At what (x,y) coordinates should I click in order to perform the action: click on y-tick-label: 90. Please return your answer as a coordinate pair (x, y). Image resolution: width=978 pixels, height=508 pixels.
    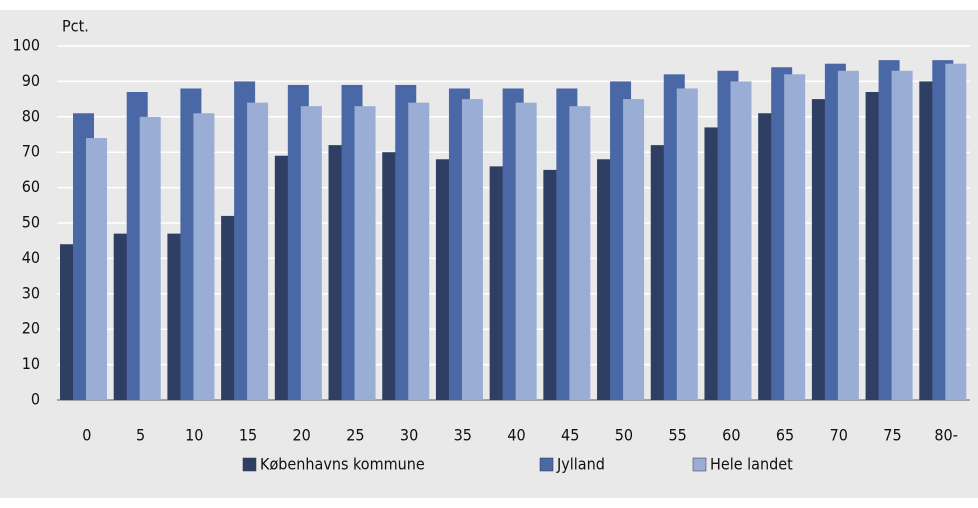
    Looking at the image, I should click on (31, 80).